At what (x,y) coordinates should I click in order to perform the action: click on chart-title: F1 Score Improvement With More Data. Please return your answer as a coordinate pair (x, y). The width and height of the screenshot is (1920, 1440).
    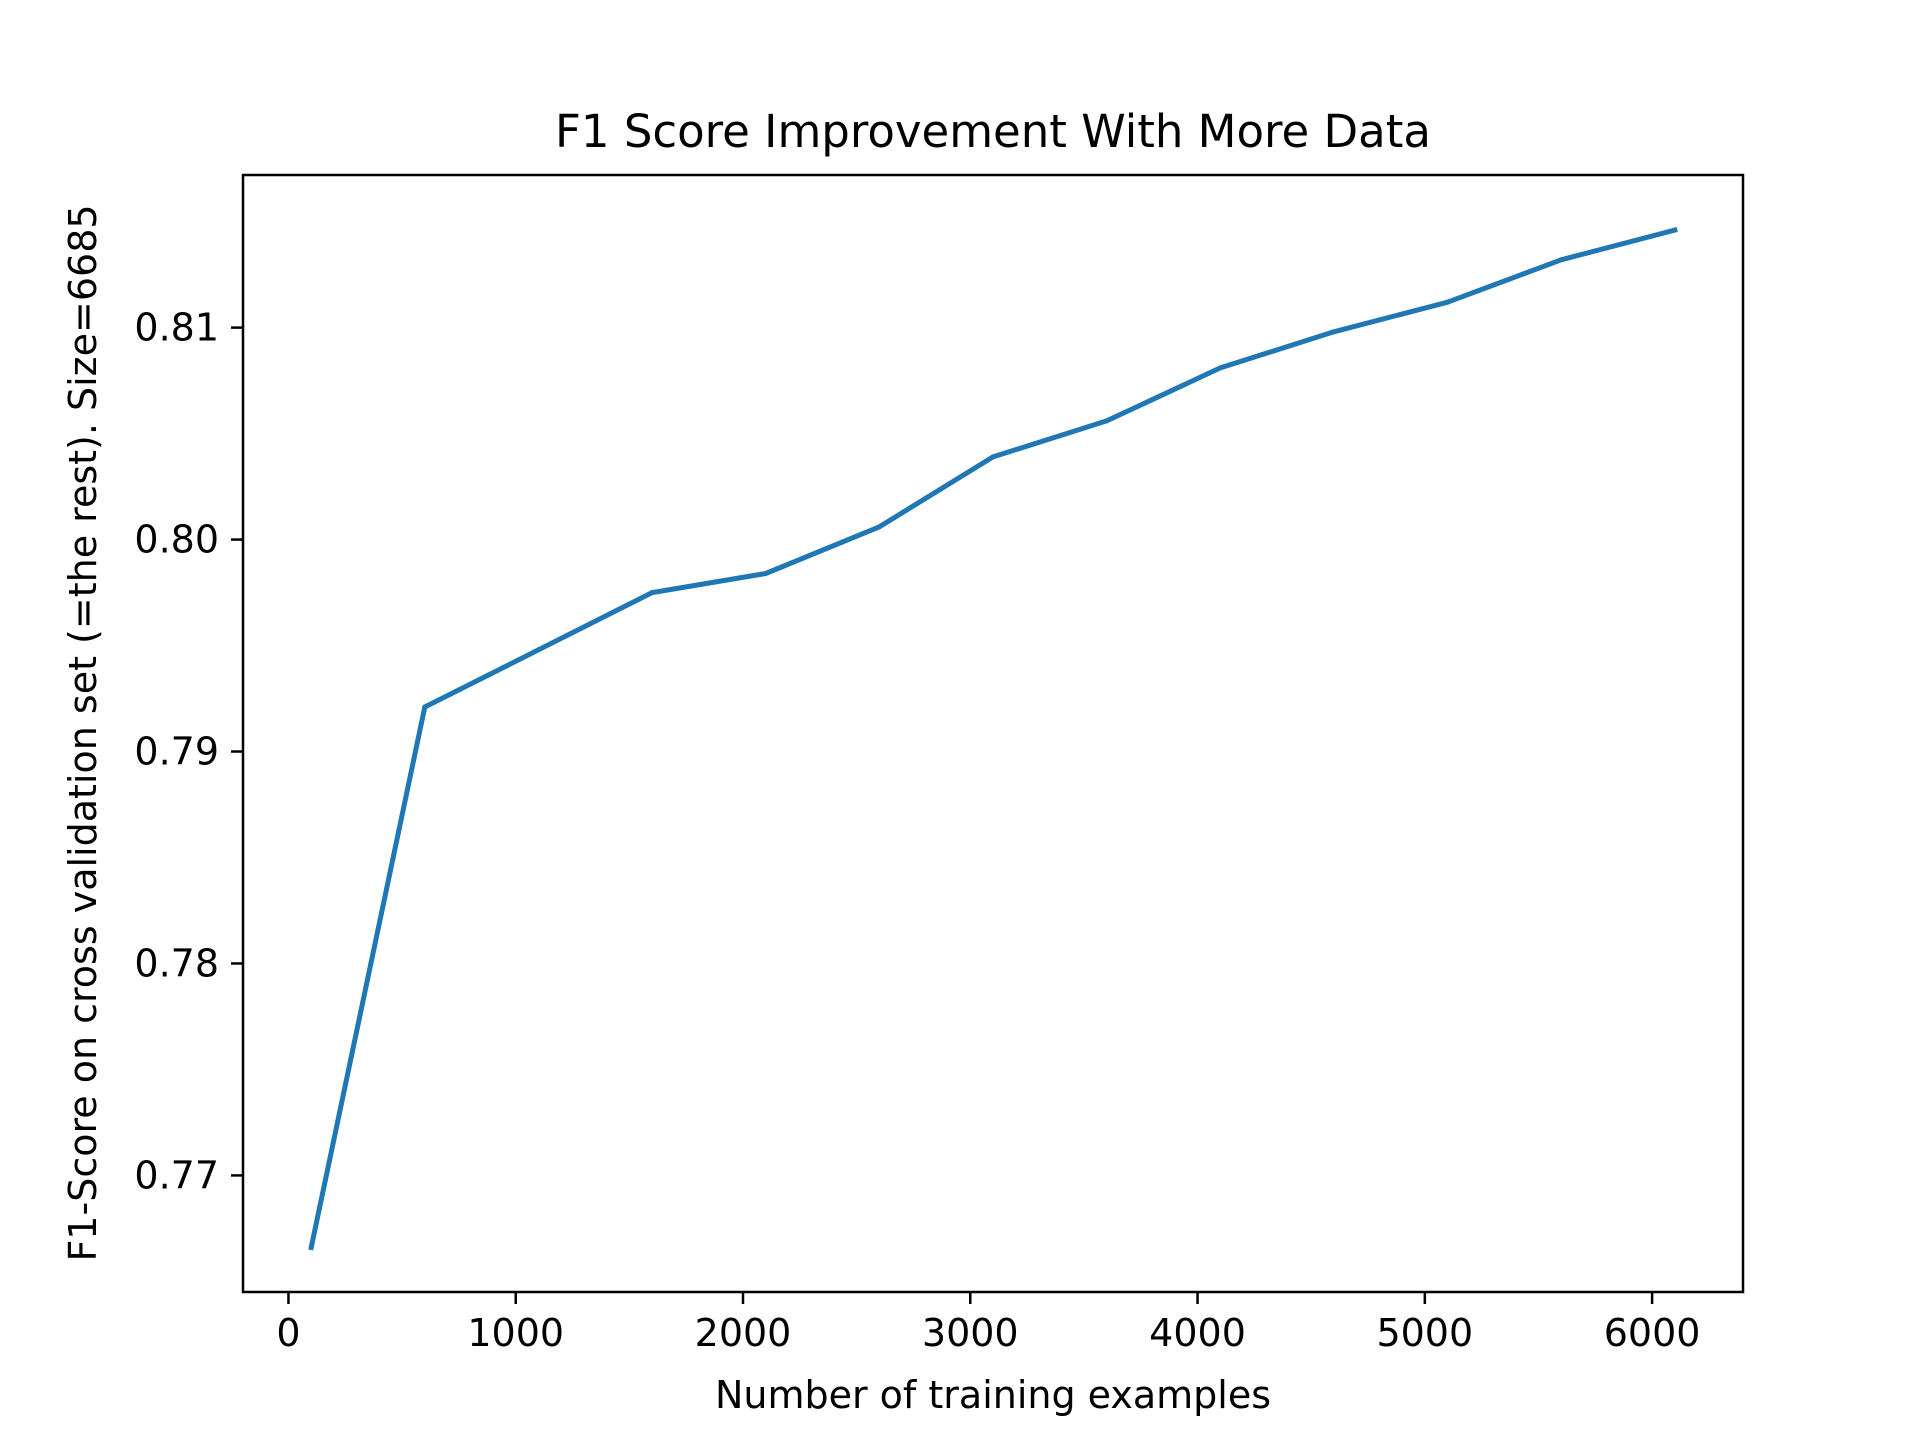
    Looking at the image, I should click on (993, 131).